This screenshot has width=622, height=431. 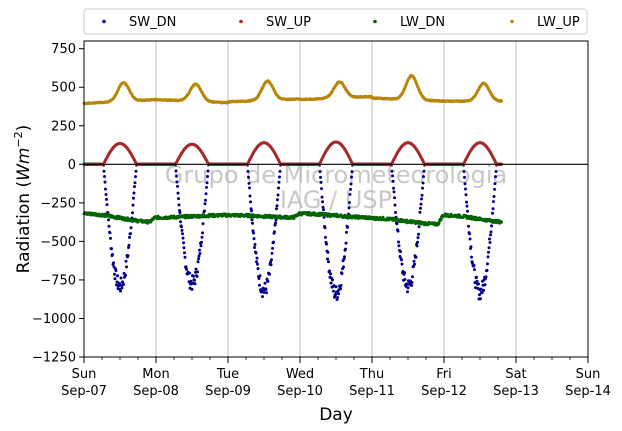 What do you see at coordinates (588, 391) in the screenshot?
I see `x-tick-label-date: Sep-14` at bounding box center [588, 391].